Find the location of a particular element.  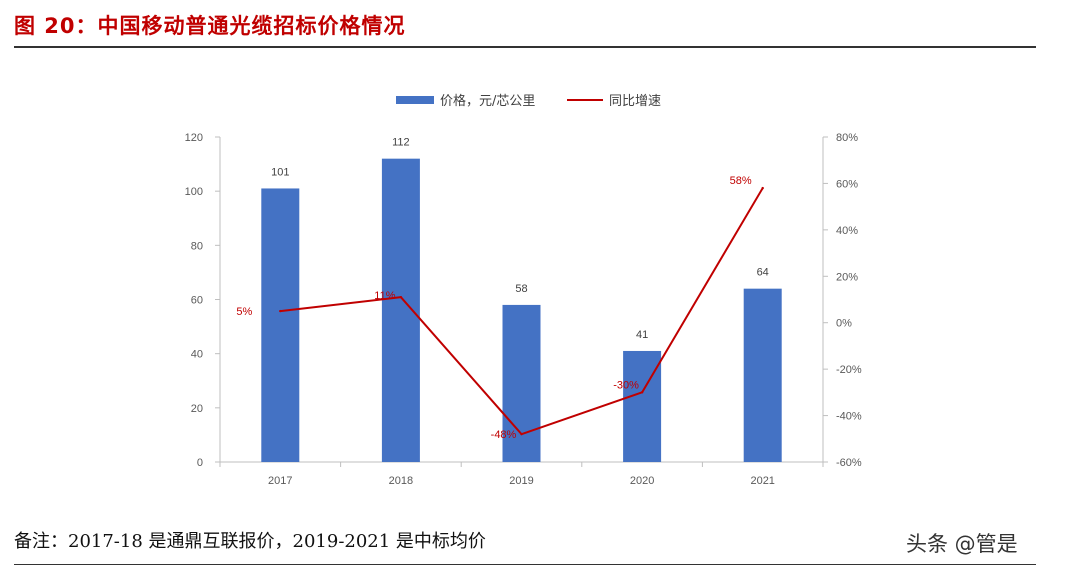

right-tick-label: 60% is located at coordinates (847, 184).